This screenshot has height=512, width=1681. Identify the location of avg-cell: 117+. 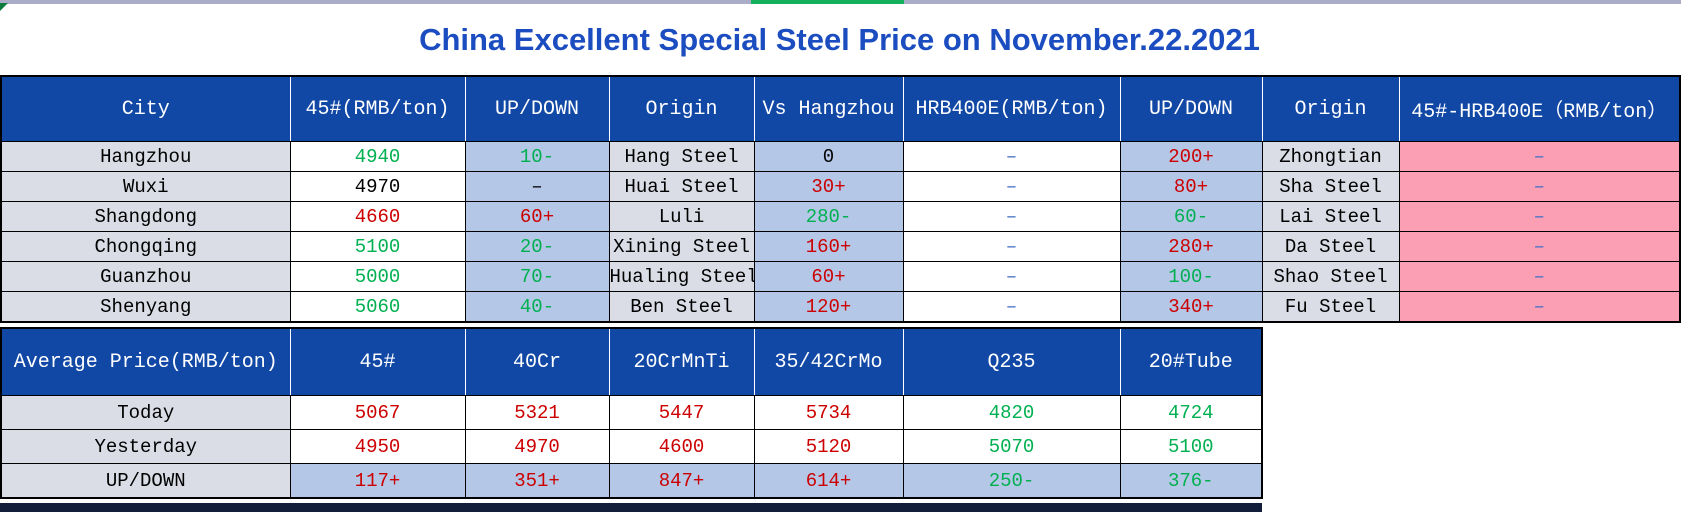
(377, 481).